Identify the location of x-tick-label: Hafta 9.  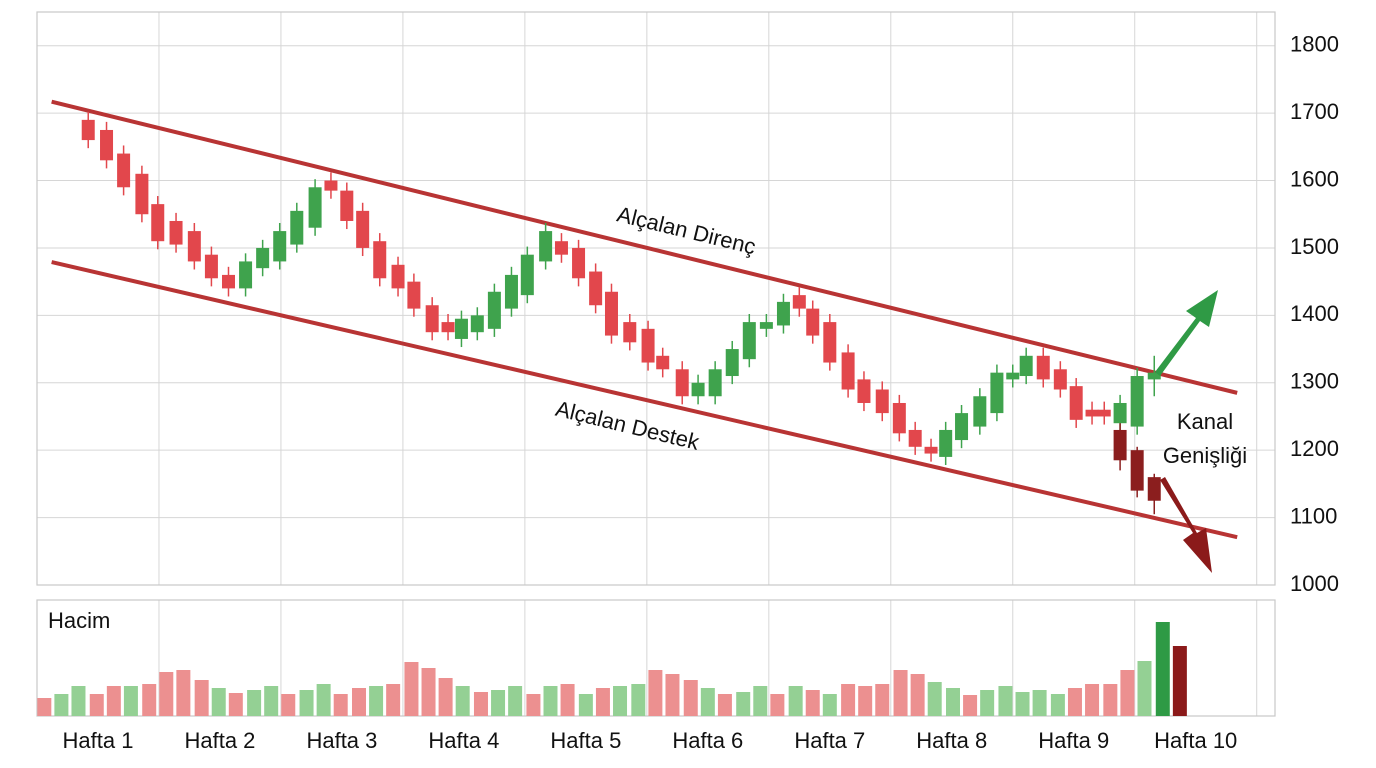
(1073, 740).